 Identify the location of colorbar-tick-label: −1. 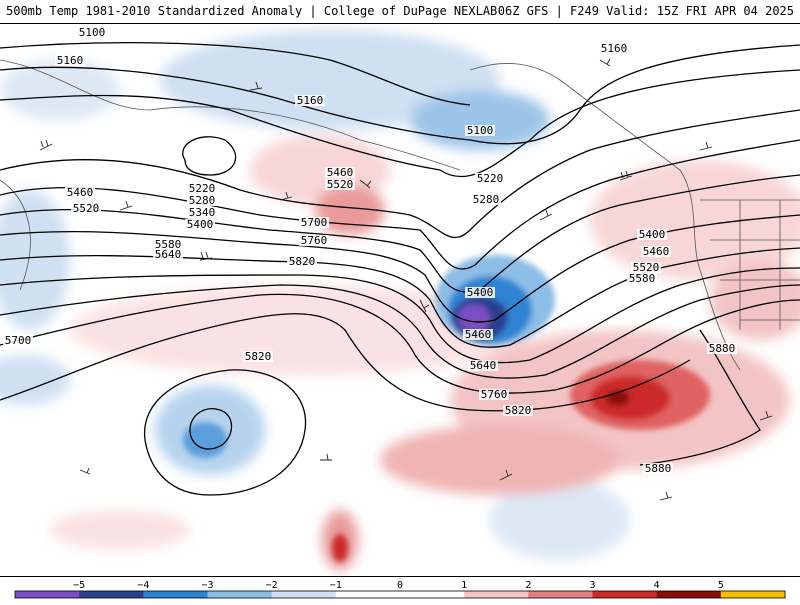
(336, 585).